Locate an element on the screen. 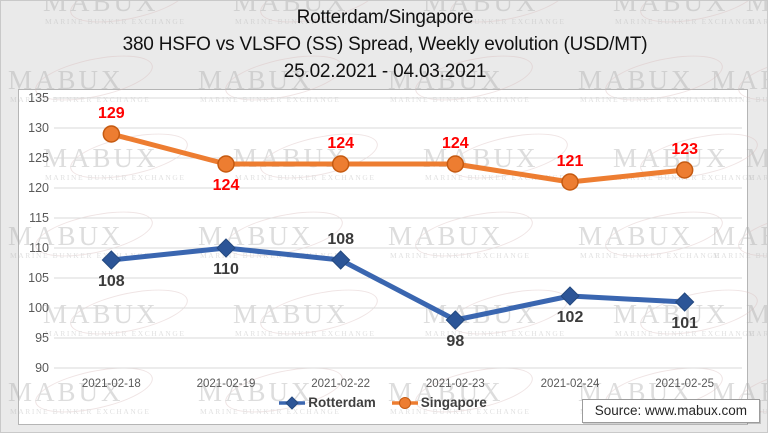 Image resolution: width=768 pixels, height=433 pixels. legend-label: Singapore is located at coordinates (453, 402).